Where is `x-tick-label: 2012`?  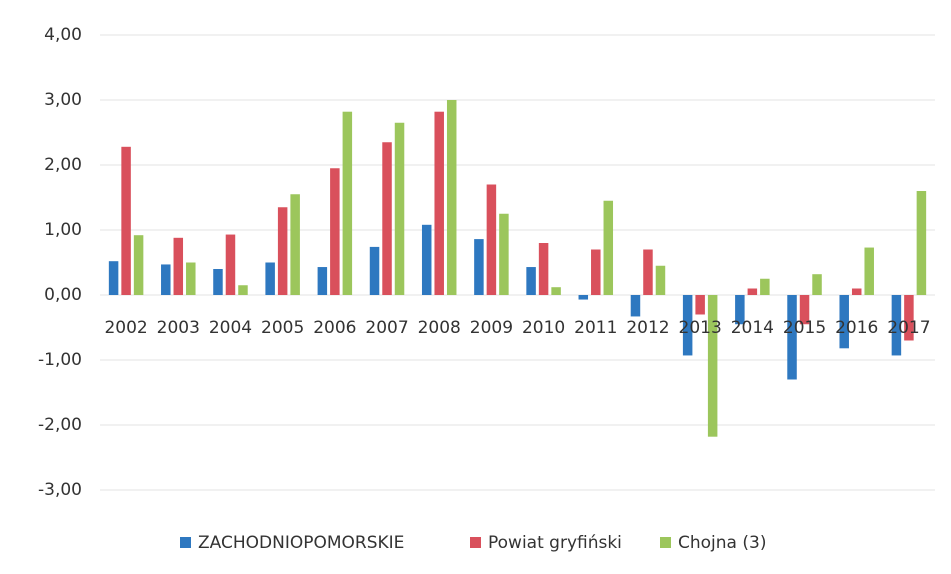 x-tick-label: 2012 is located at coordinates (647, 328).